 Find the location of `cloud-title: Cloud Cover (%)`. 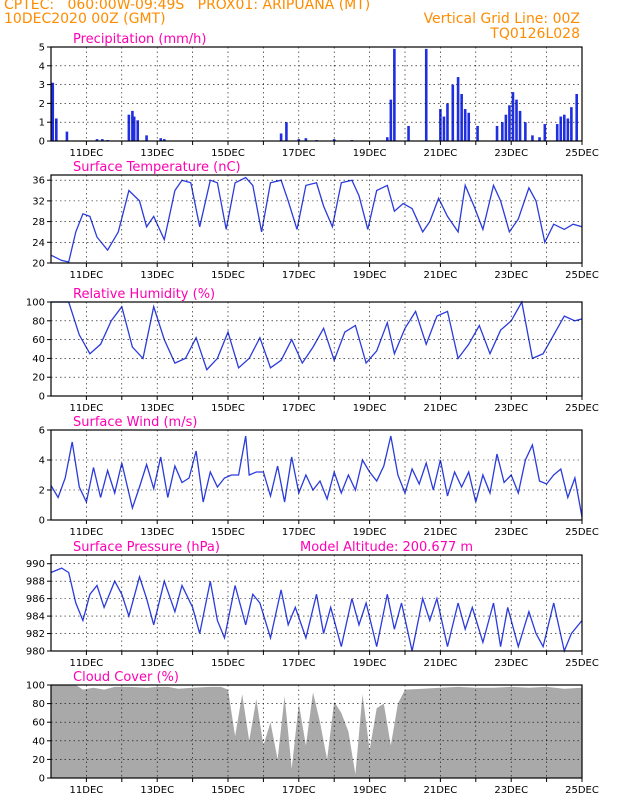

cloud-title: Cloud Cover (%) is located at coordinates (126, 677).